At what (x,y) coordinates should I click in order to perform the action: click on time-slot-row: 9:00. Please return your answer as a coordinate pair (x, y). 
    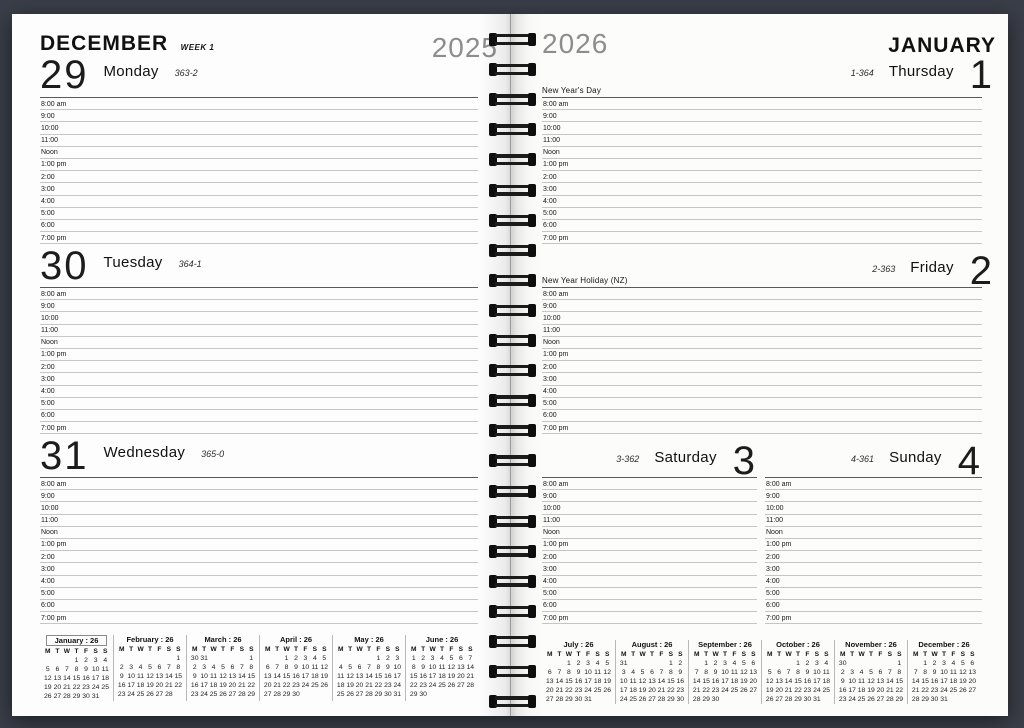
    Looking at the image, I should click on (873, 496).